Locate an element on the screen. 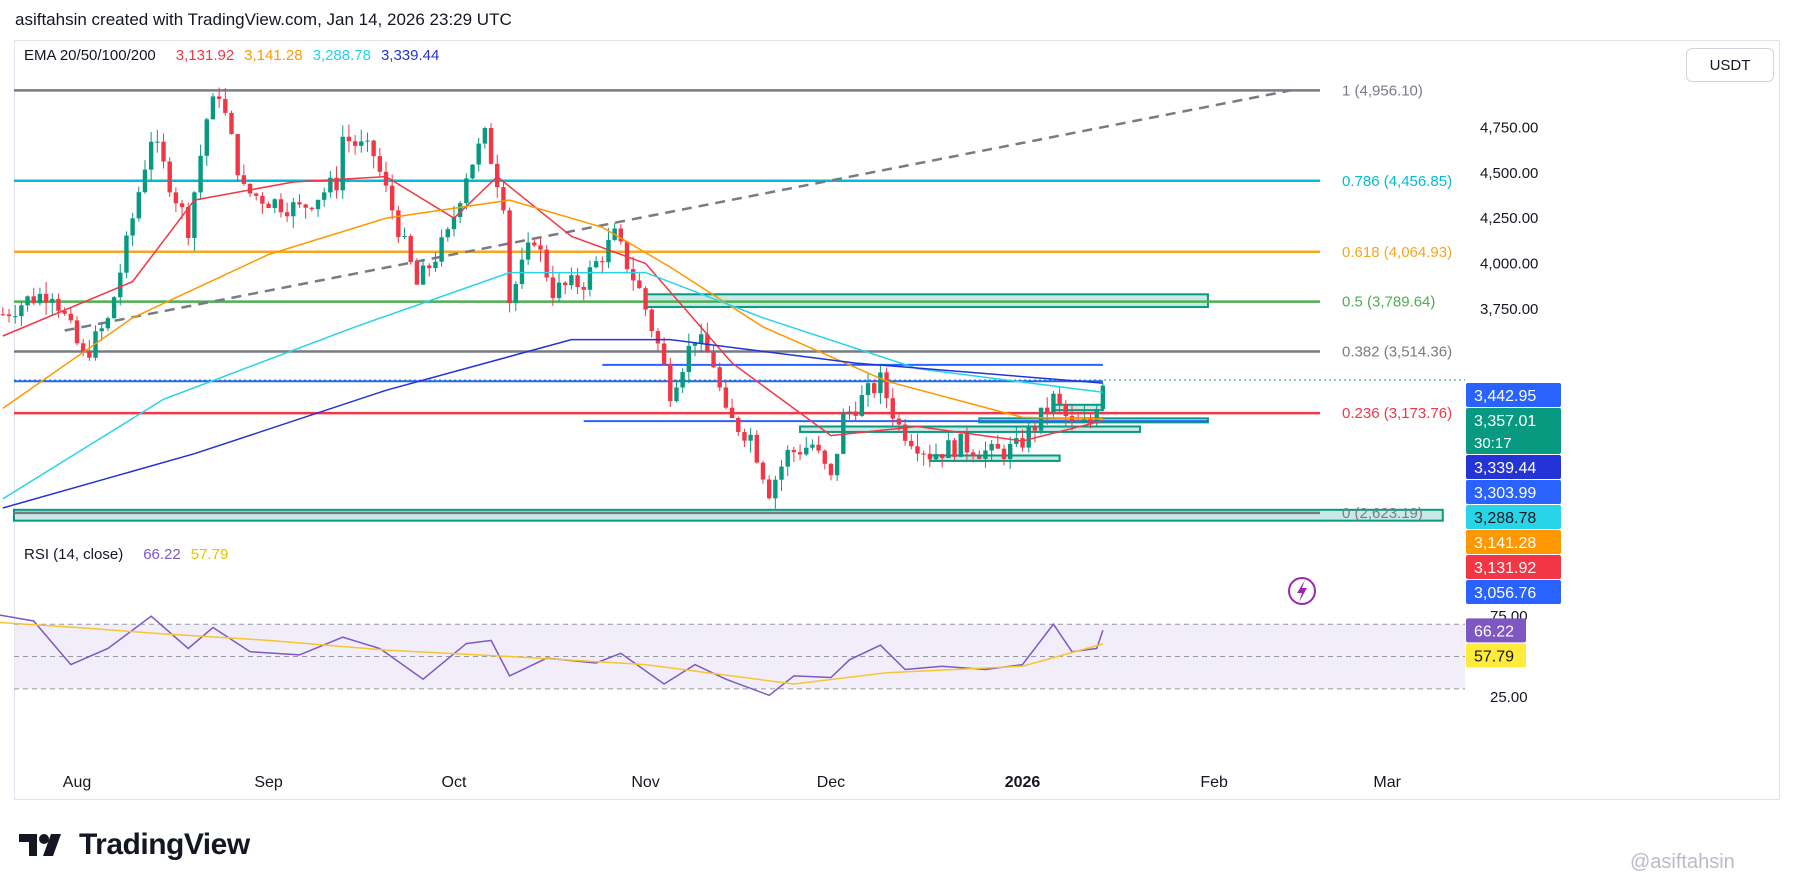 This screenshot has height=891, width=1793. rsi-legend-title: RSI (14, close) is located at coordinates (74, 554).